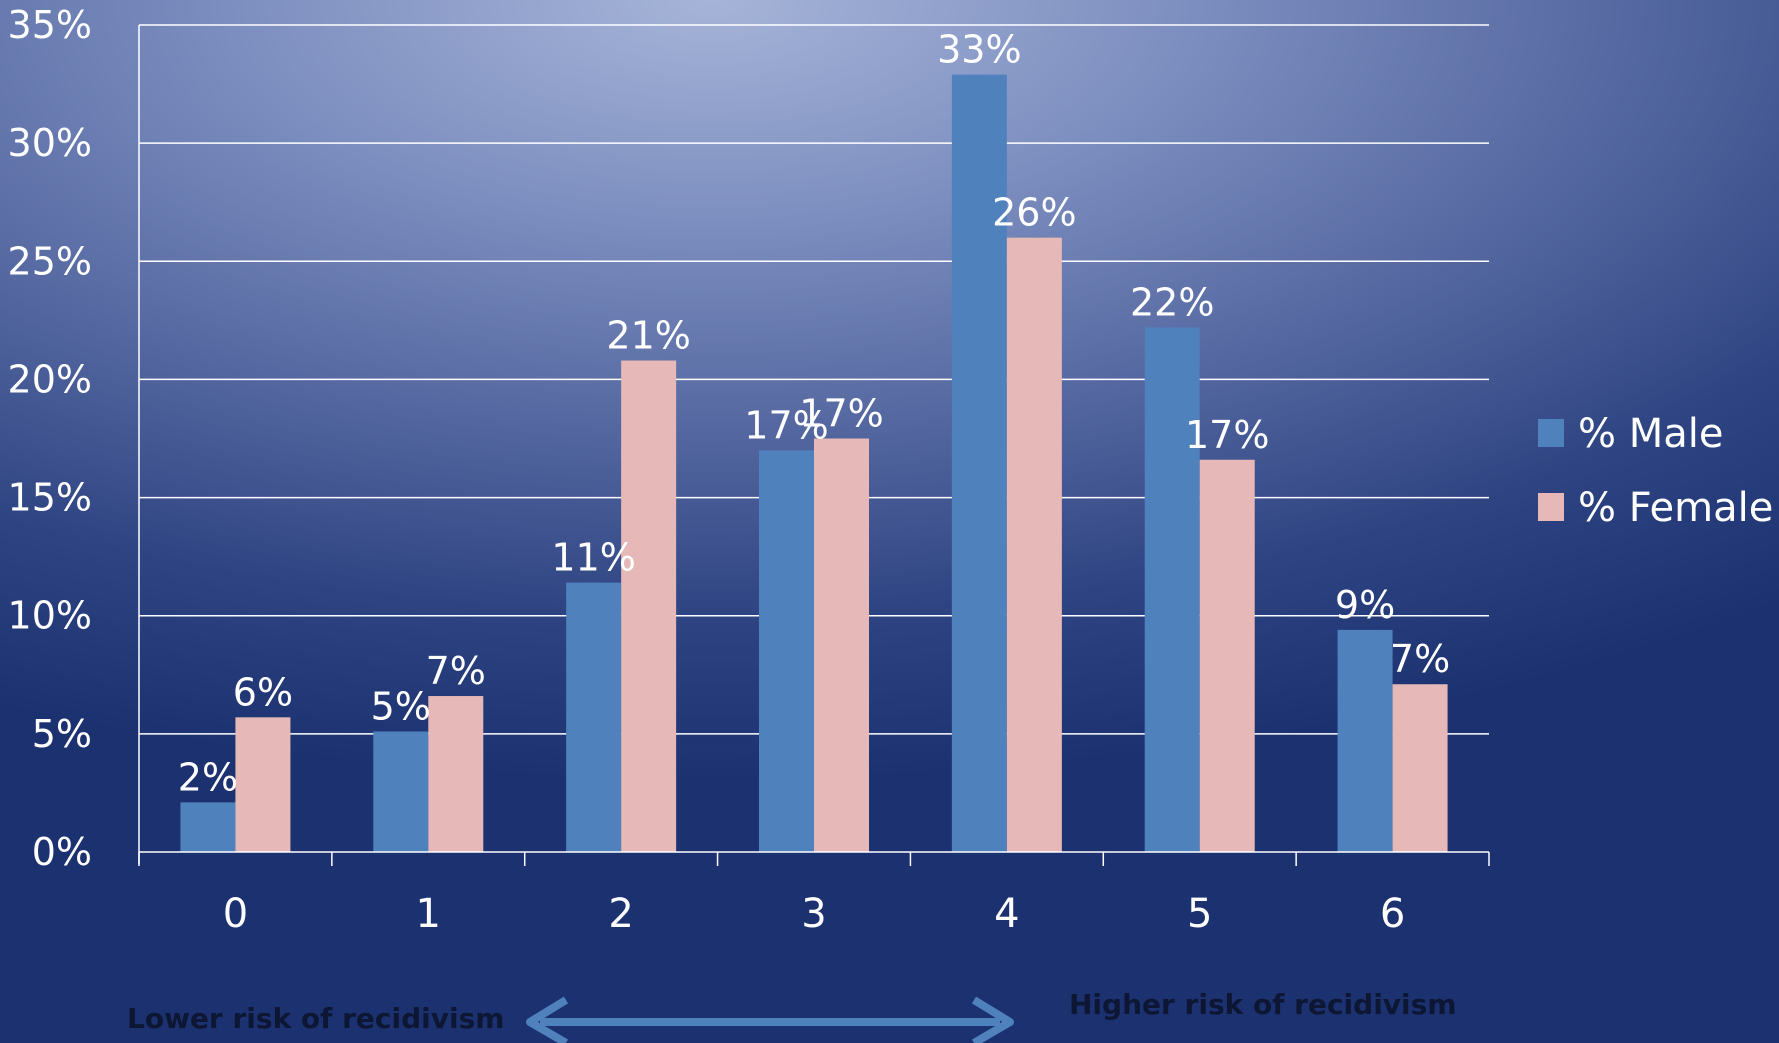 The height and width of the screenshot is (1043, 1779). Describe the element at coordinates (992, 1019) in the screenshot. I see `arrow-head-right` at that location.